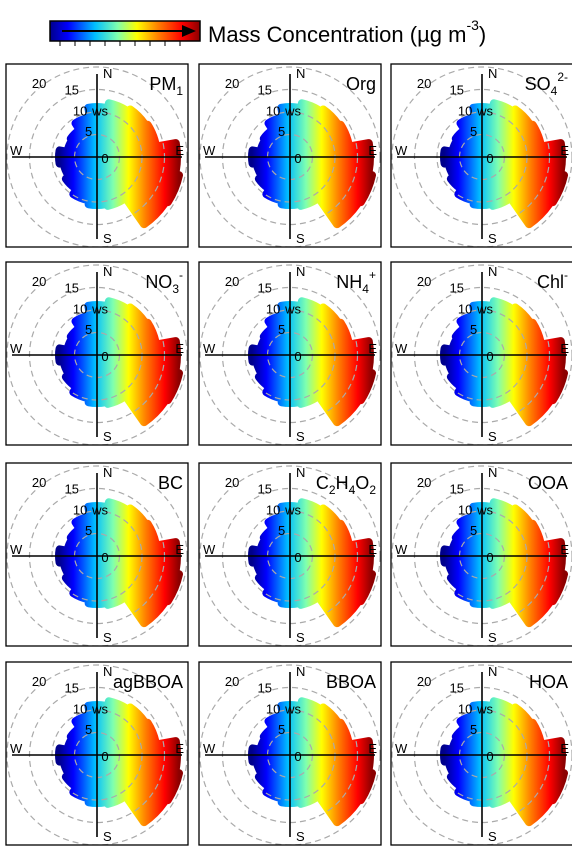 This screenshot has height=848, width=572. Describe the element at coordinates (361, 84) in the screenshot. I see `label-text: Org` at that location.